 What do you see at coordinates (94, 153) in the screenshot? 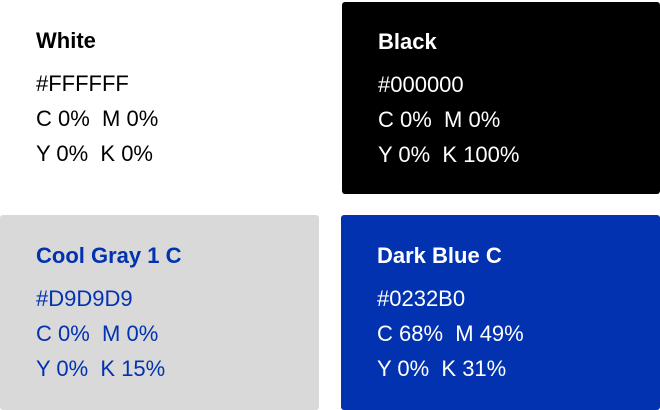
I see `swatch-cmyk-yk: Y 0% K 0%` at bounding box center [94, 153].